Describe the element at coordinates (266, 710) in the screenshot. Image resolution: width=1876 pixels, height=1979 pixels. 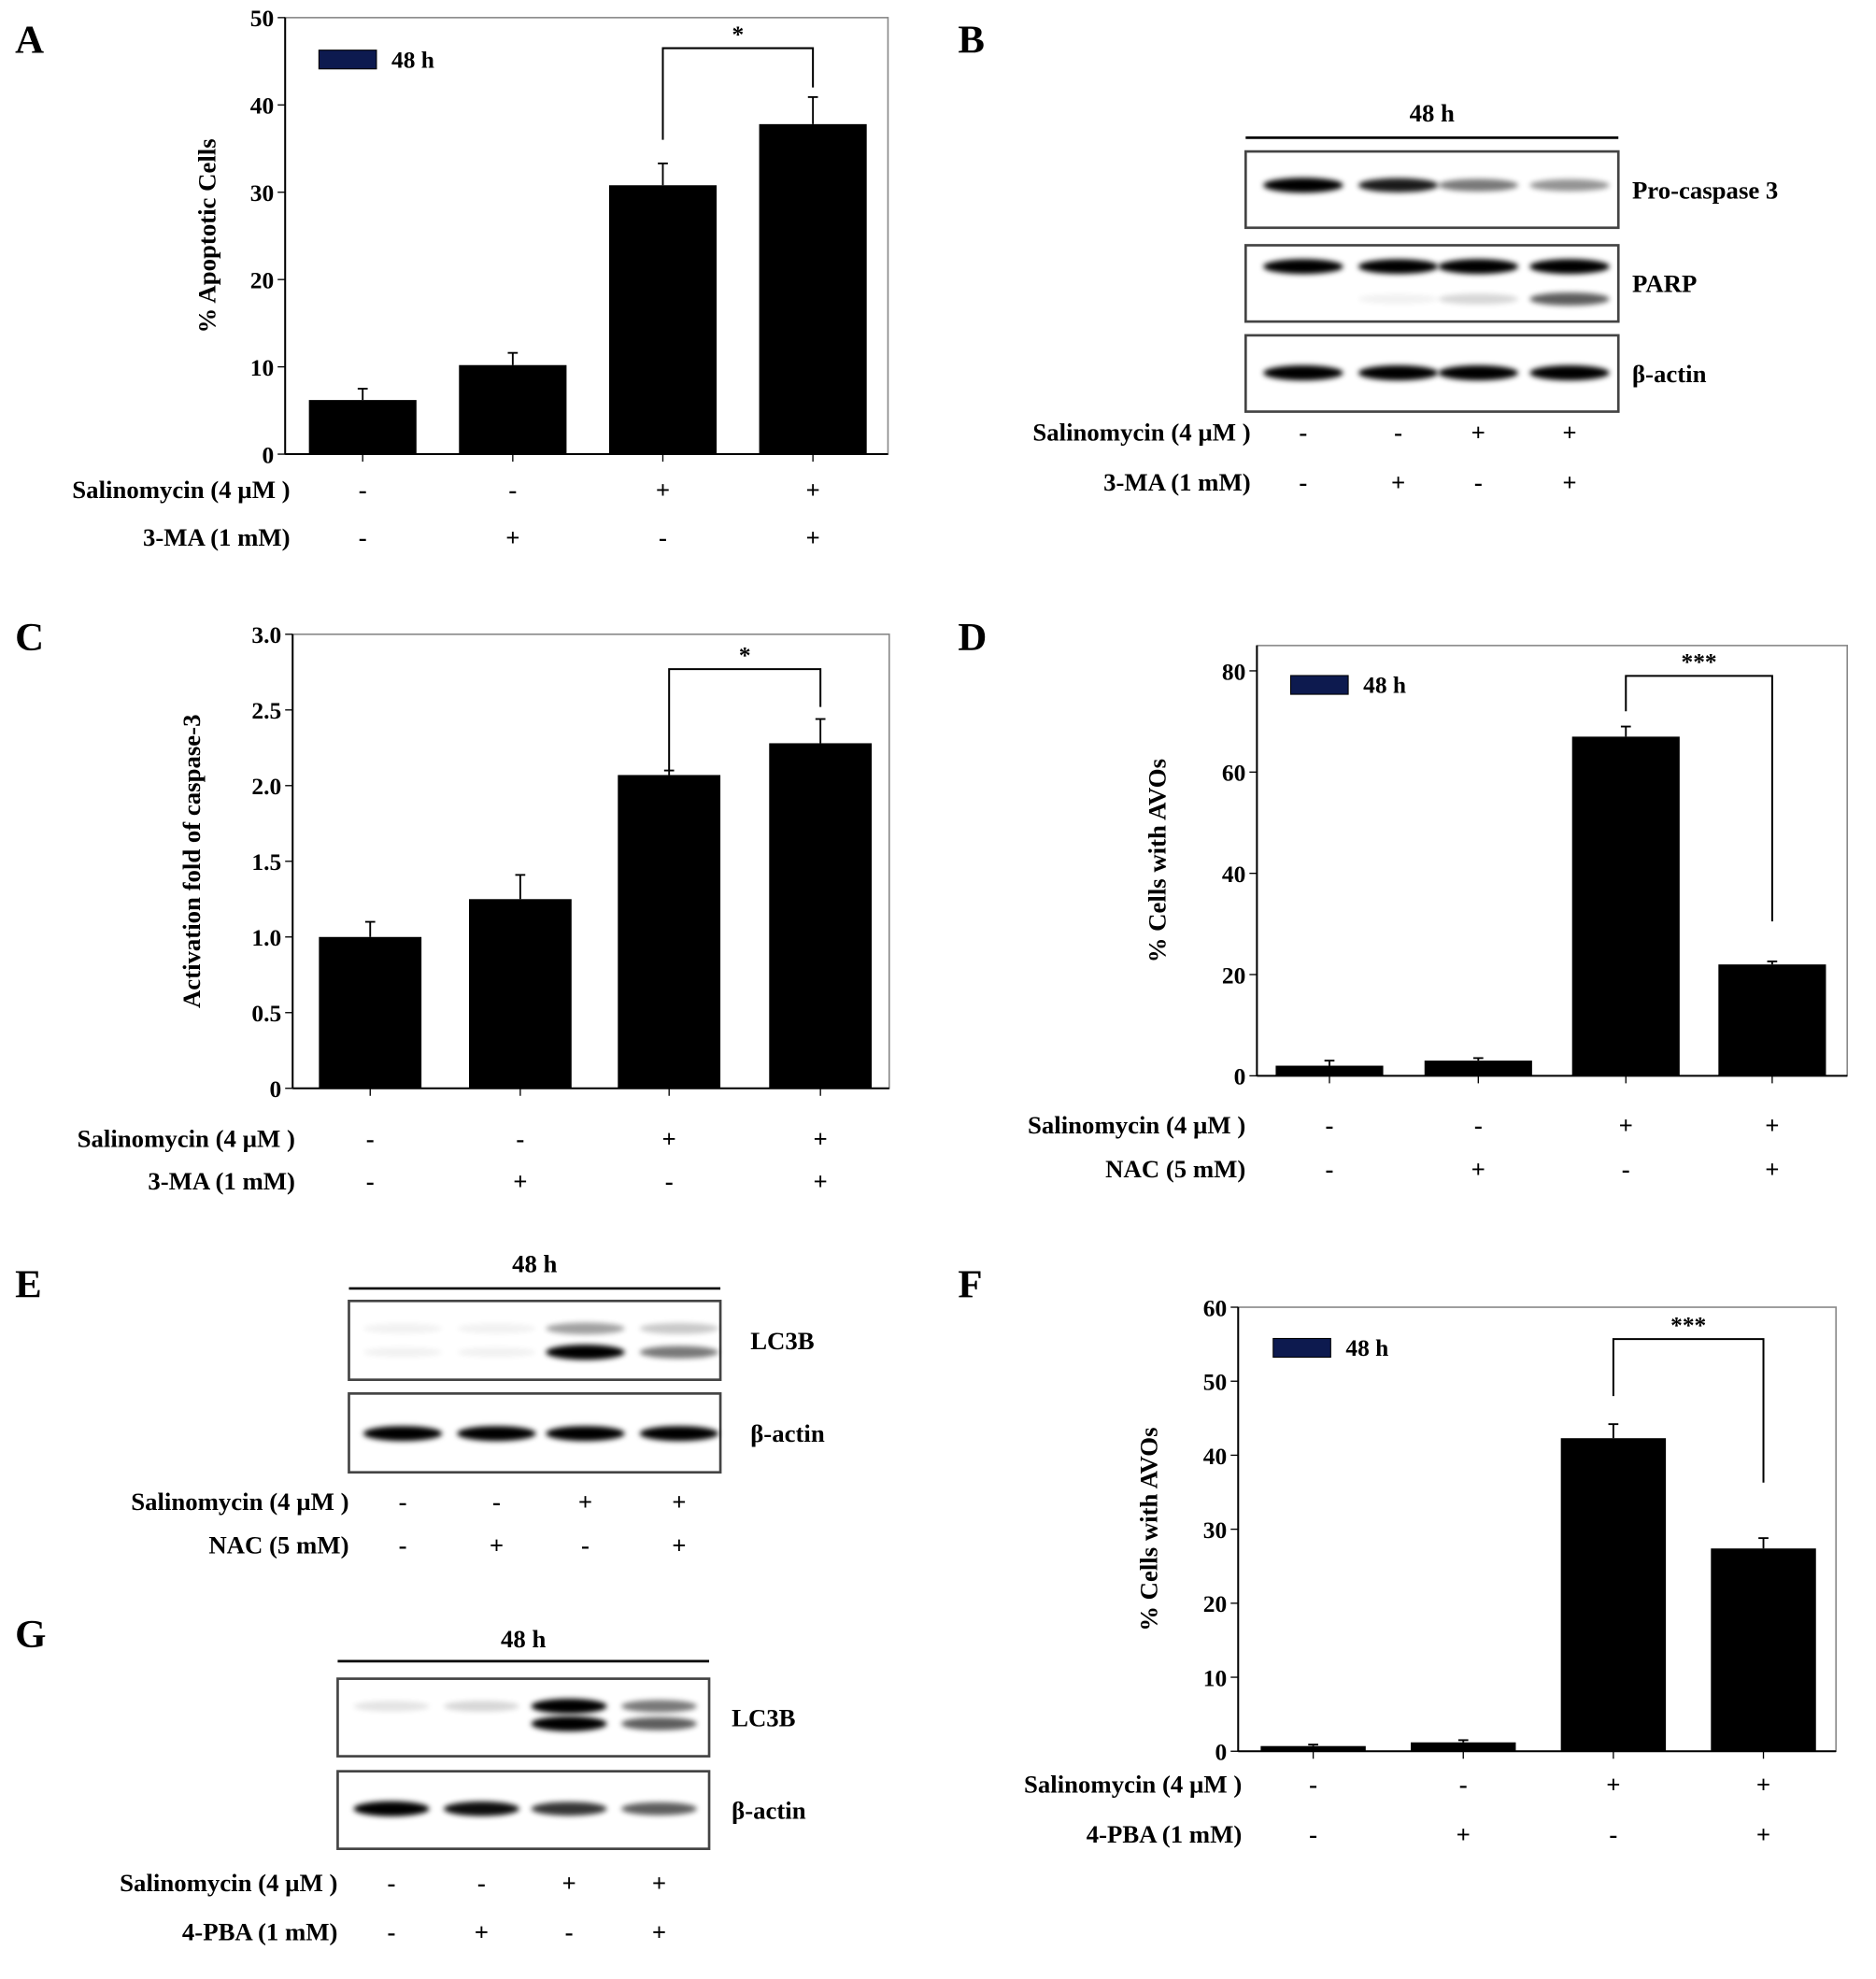
I see `y-tick-label: 2.5` at that location.